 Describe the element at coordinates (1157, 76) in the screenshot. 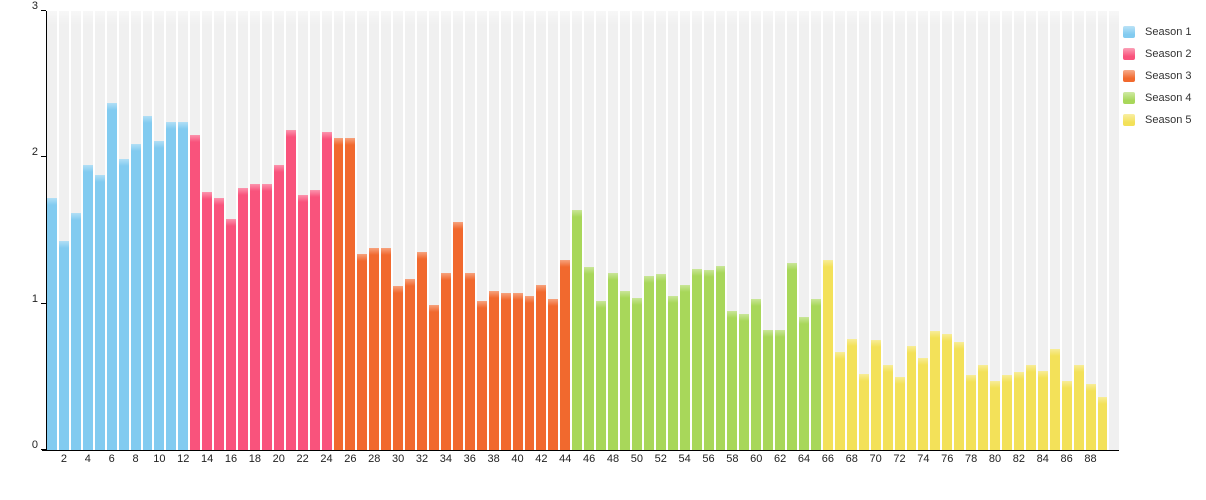

I see `legend-item-season-3: Season 3` at that location.